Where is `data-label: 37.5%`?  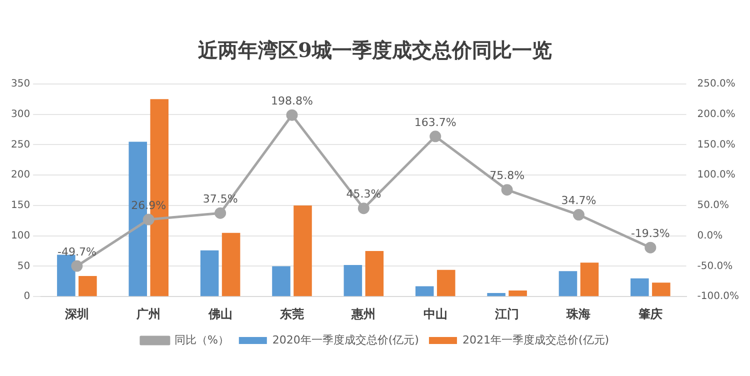 data-label: 37.5% is located at coordinates (220, 199).